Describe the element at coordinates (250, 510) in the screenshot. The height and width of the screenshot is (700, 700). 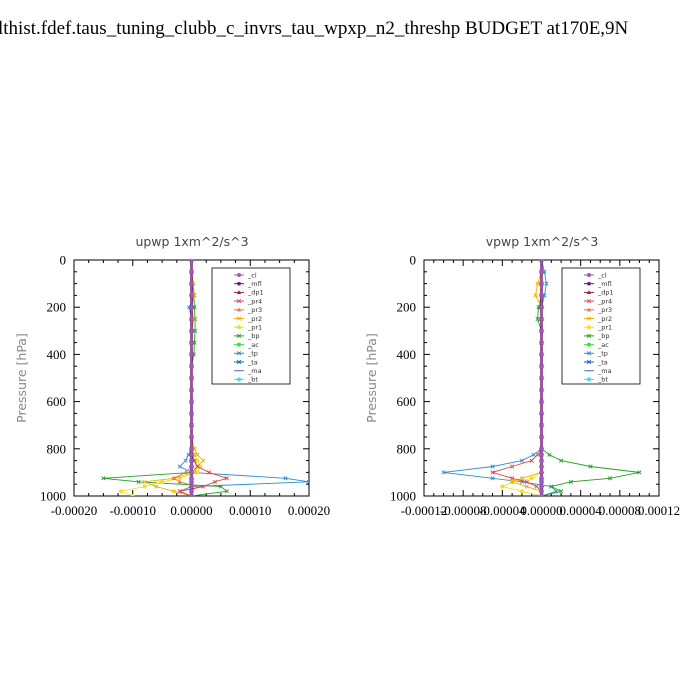
I see `x-tick-label: 0.00010` at that location.